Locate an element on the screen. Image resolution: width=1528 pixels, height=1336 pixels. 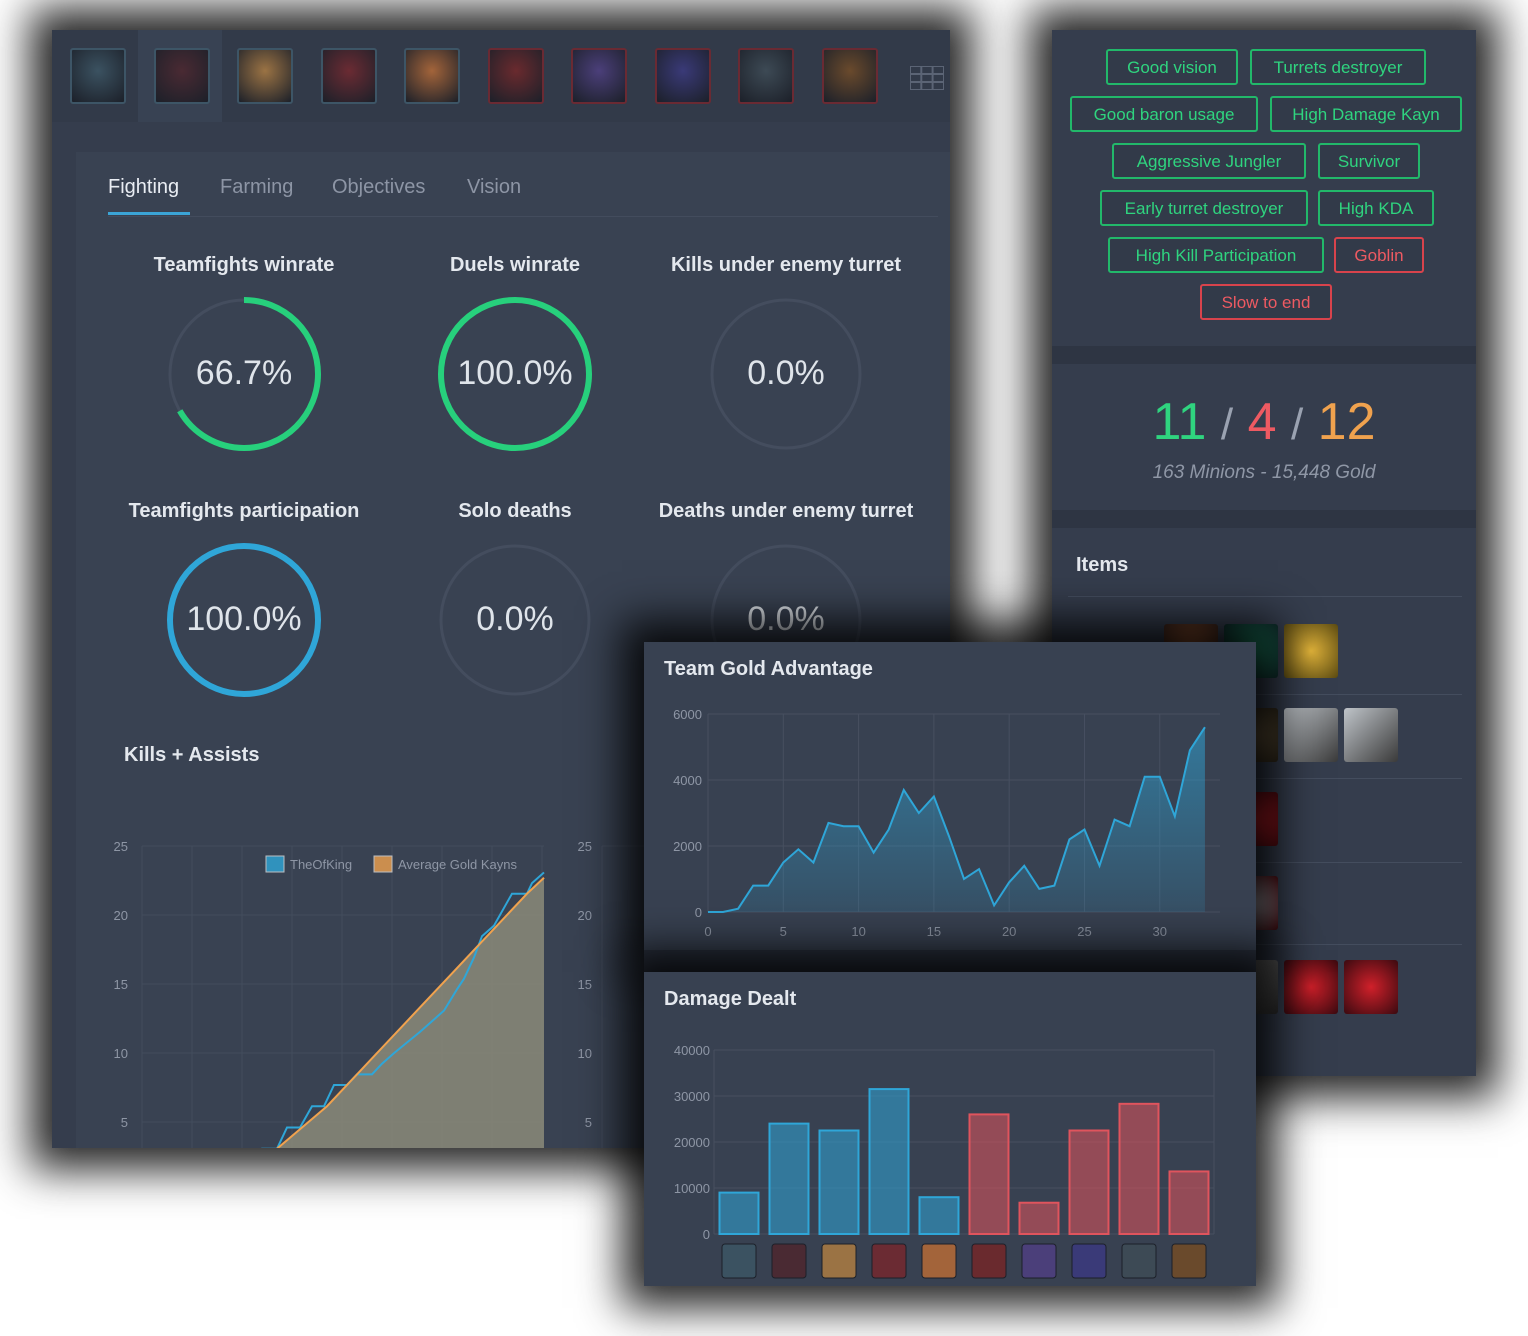
kda-assists: 12 is located at coordinates (1346, 422).